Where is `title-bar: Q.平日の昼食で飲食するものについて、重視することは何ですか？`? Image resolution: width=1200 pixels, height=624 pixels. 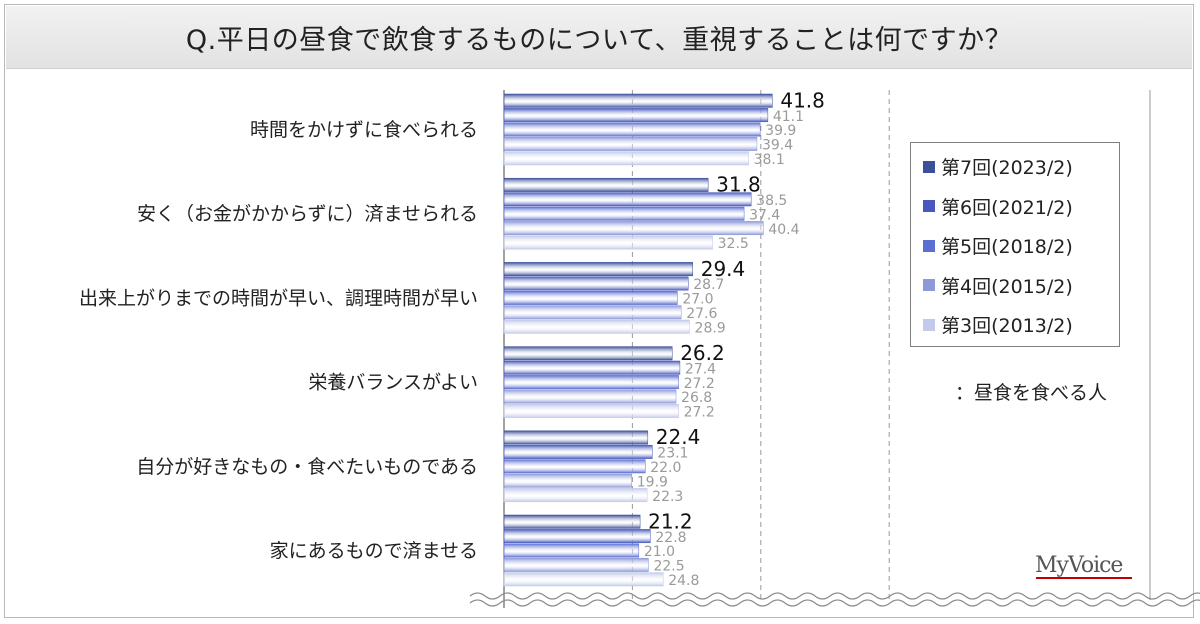 title-bar: Q.平日の昼食で飲食するものについて、重視することは何ですか？ is located at coordinates (599, 37).